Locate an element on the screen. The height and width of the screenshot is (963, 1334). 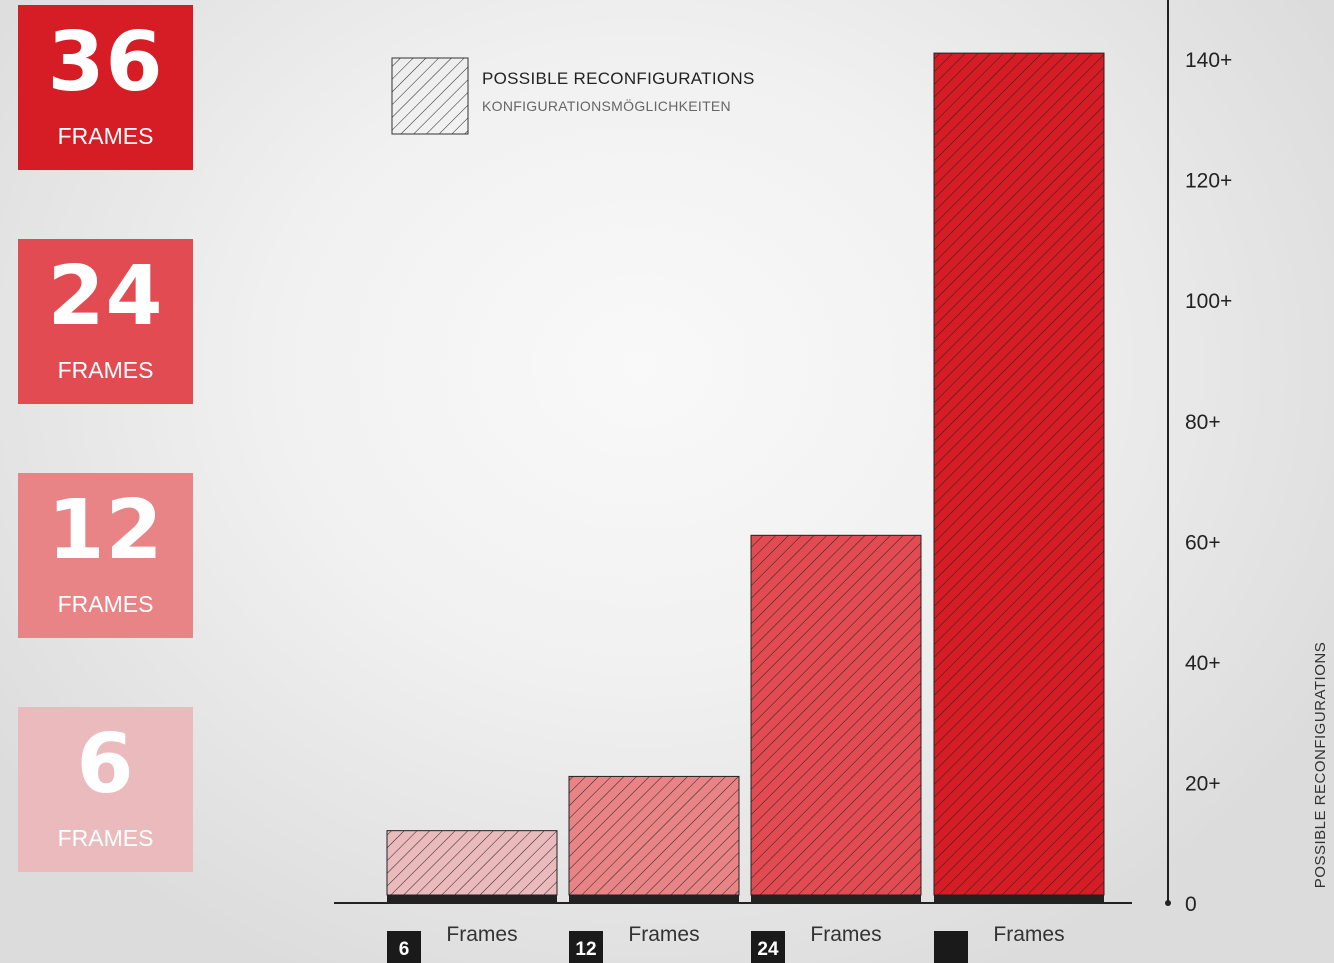
legend-title: POSSIBLE RECONFIGURATIONS is located at coordinates (618, 78).